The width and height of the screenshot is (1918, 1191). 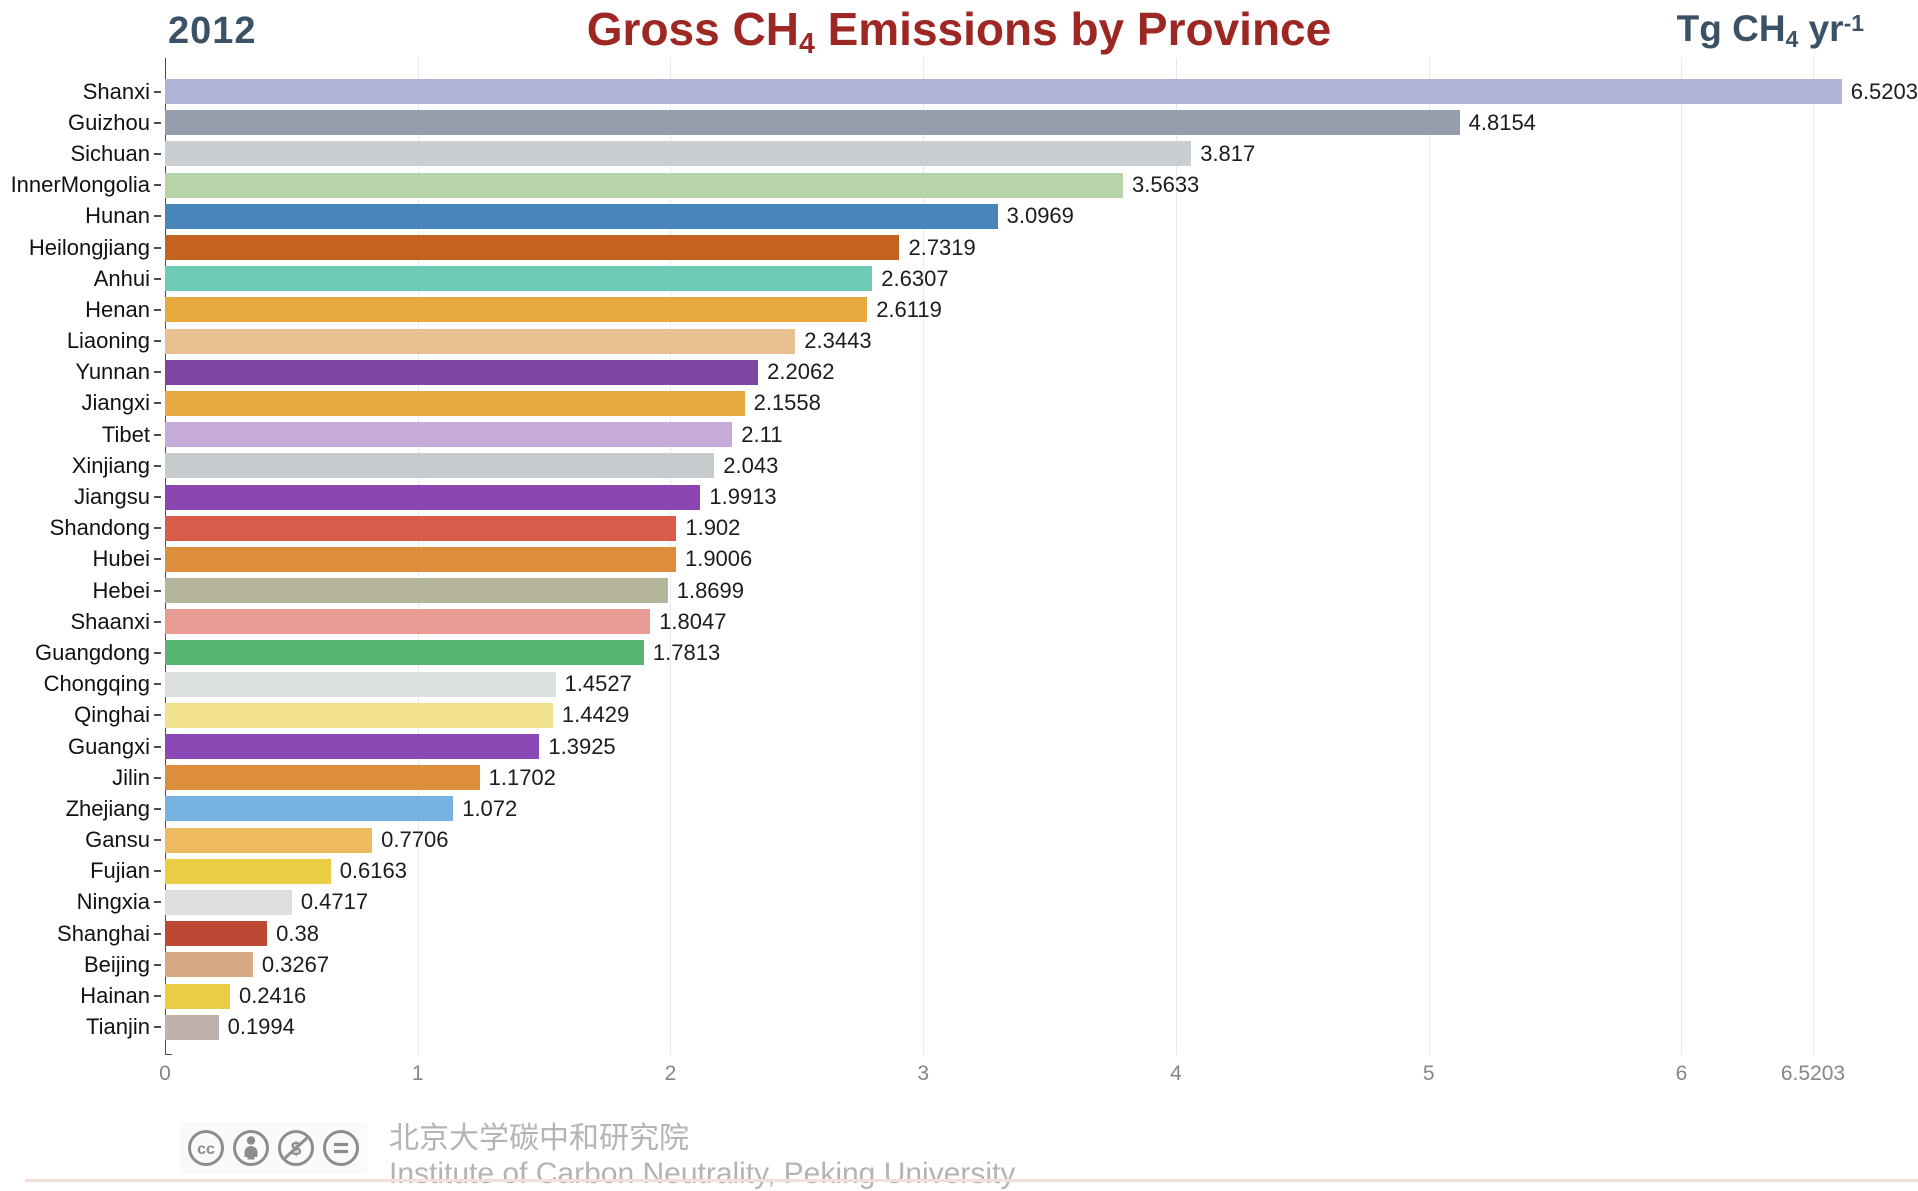 What do you see at coordinates (75, 92) in the screenshot?
I see `category-label: Shanxi` at bounding box center [75, 92].